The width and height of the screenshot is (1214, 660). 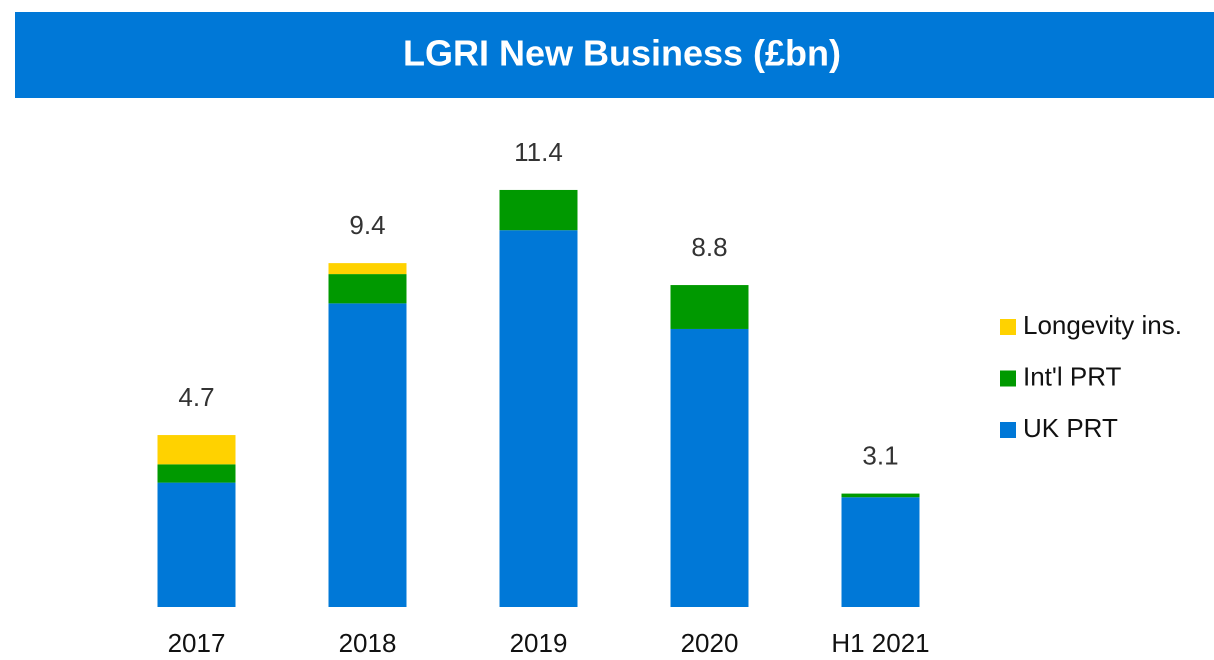 I want to click on x-tick-label: 2019, so click(x=539, y=643).